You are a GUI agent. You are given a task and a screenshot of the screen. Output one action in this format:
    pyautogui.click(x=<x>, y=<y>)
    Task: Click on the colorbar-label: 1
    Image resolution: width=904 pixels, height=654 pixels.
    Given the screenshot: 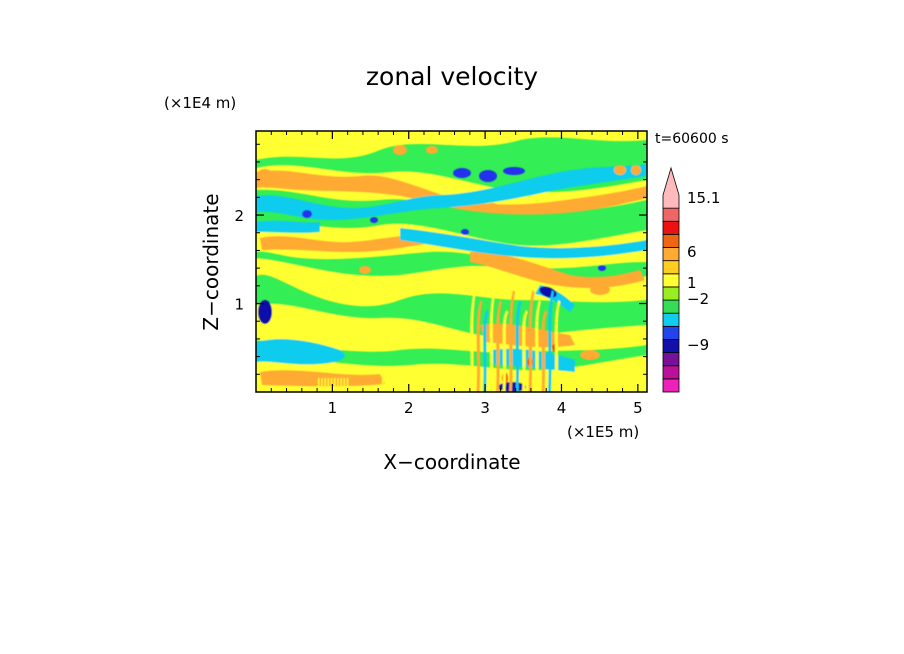 What is the action you would take?
    pyautogui.click(x=692, y=283)
    